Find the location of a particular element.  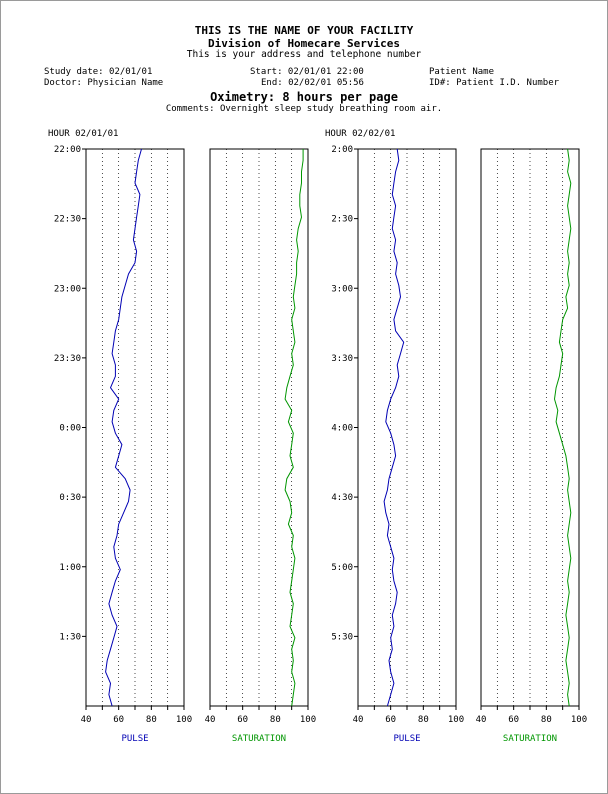

time-tick-label: 2:00 is located at coordinates (342, 150).